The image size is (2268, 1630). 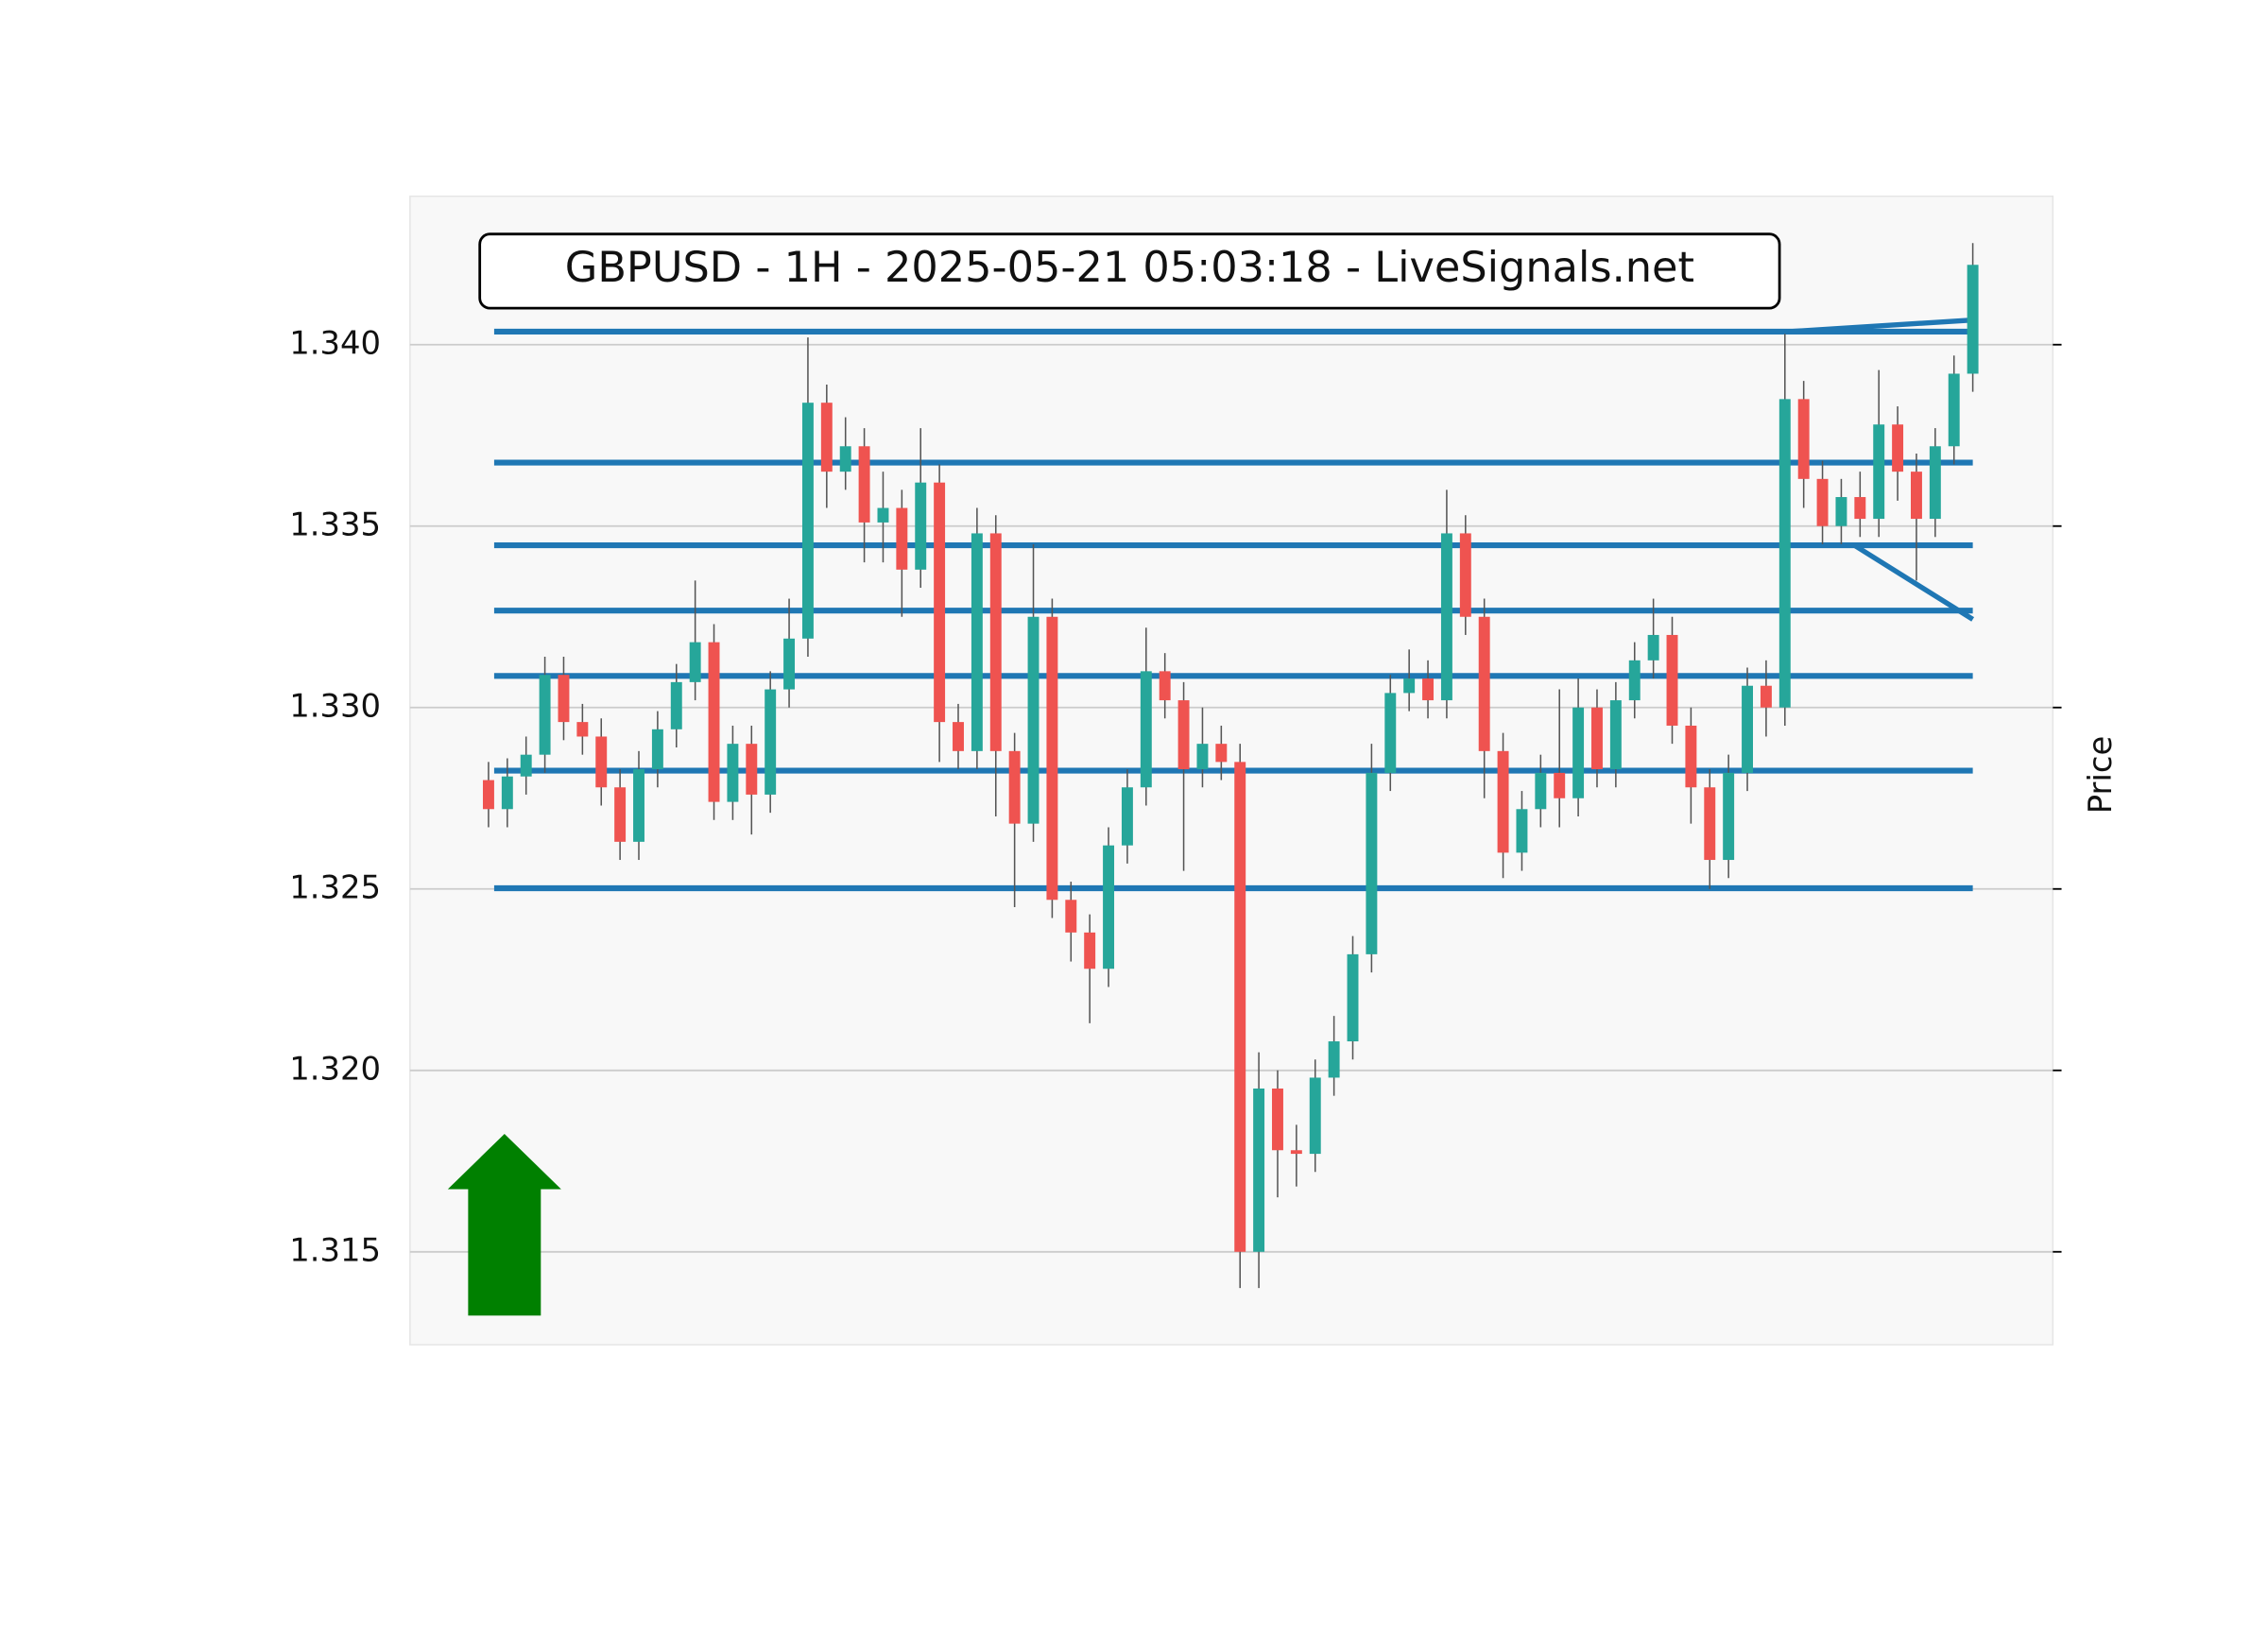 What do you see at coordinates (335, 343) in the screenshot?
I see `y-tick-label: 1.340` at bounding box center [335, 343].